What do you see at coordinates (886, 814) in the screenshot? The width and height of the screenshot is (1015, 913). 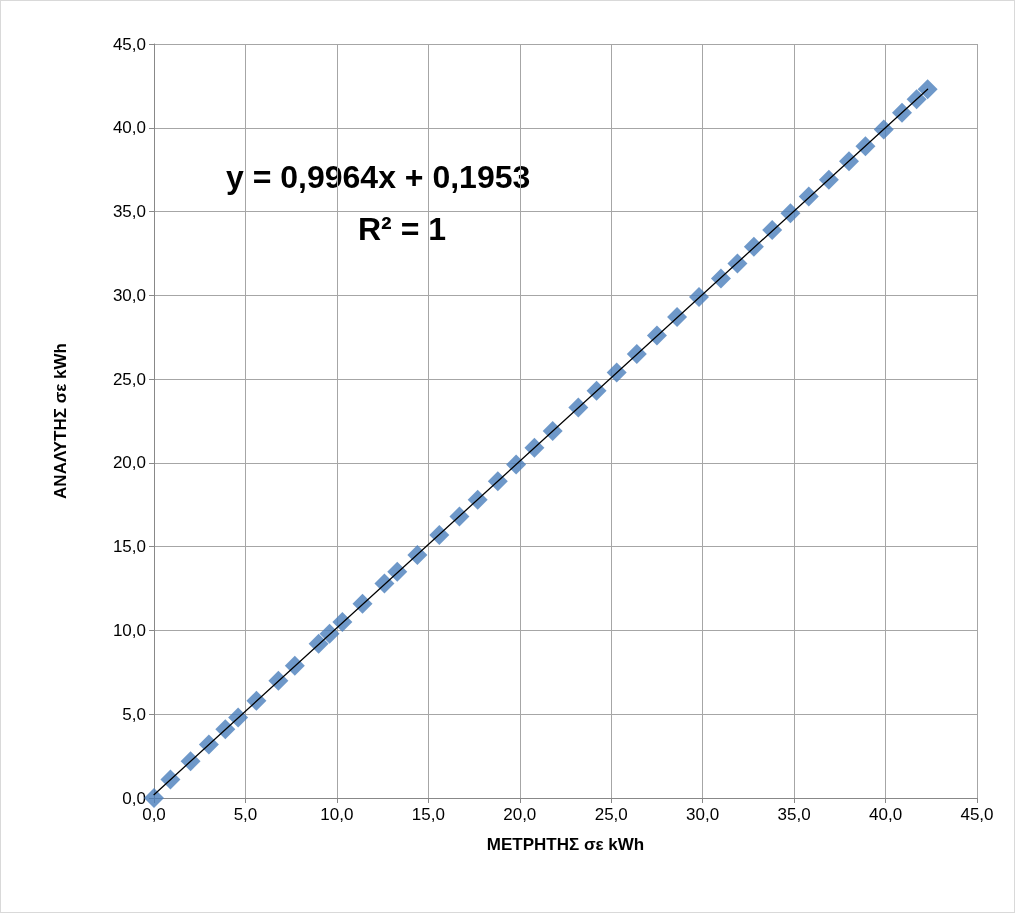 I see `x-tick-label: 40,0` at bounding box center [886, 814].